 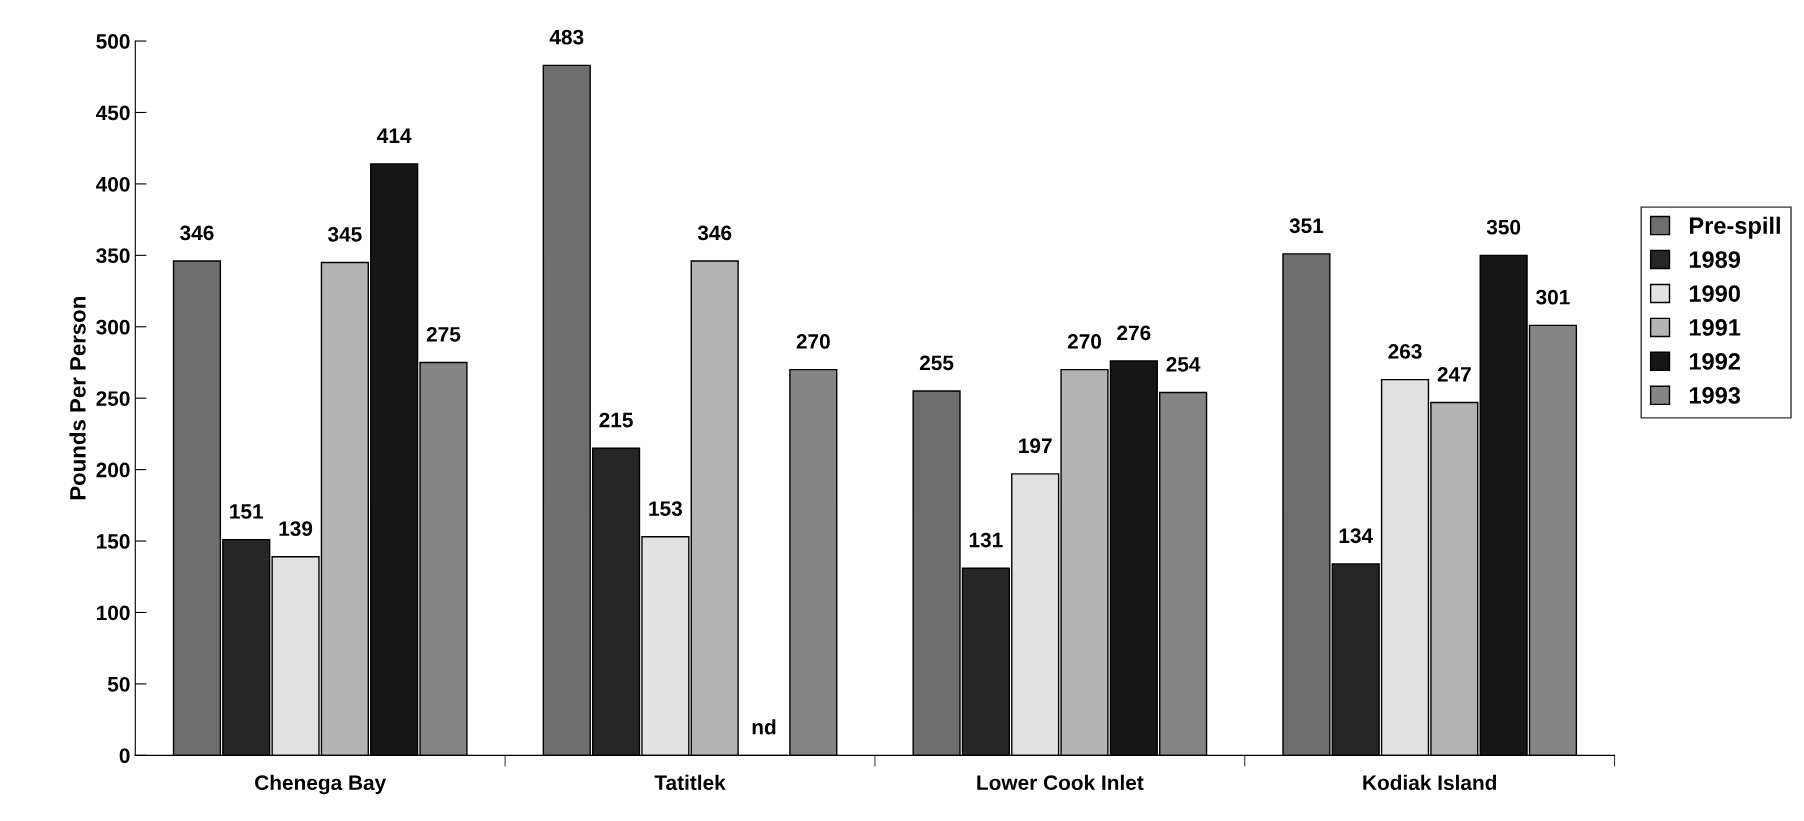 What do you see at coordinates (394, 135) in the screenshot?
I see `data-label: 414` at bounding box center [394, 135].